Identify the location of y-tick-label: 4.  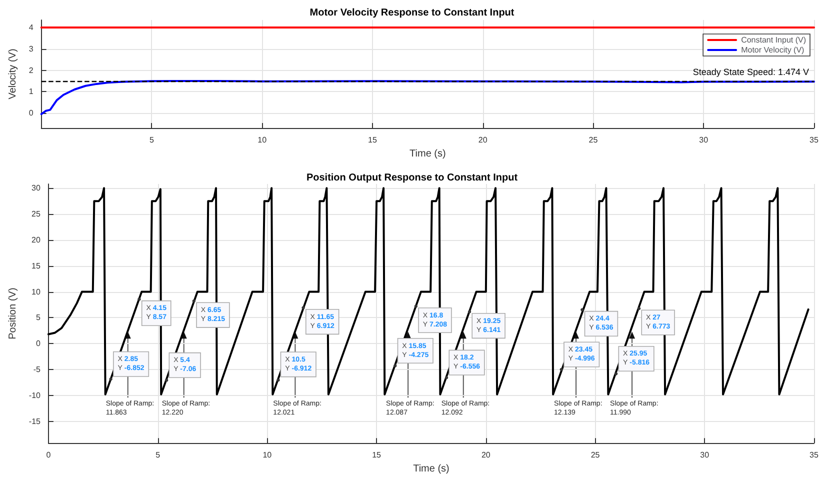
(31, 27).